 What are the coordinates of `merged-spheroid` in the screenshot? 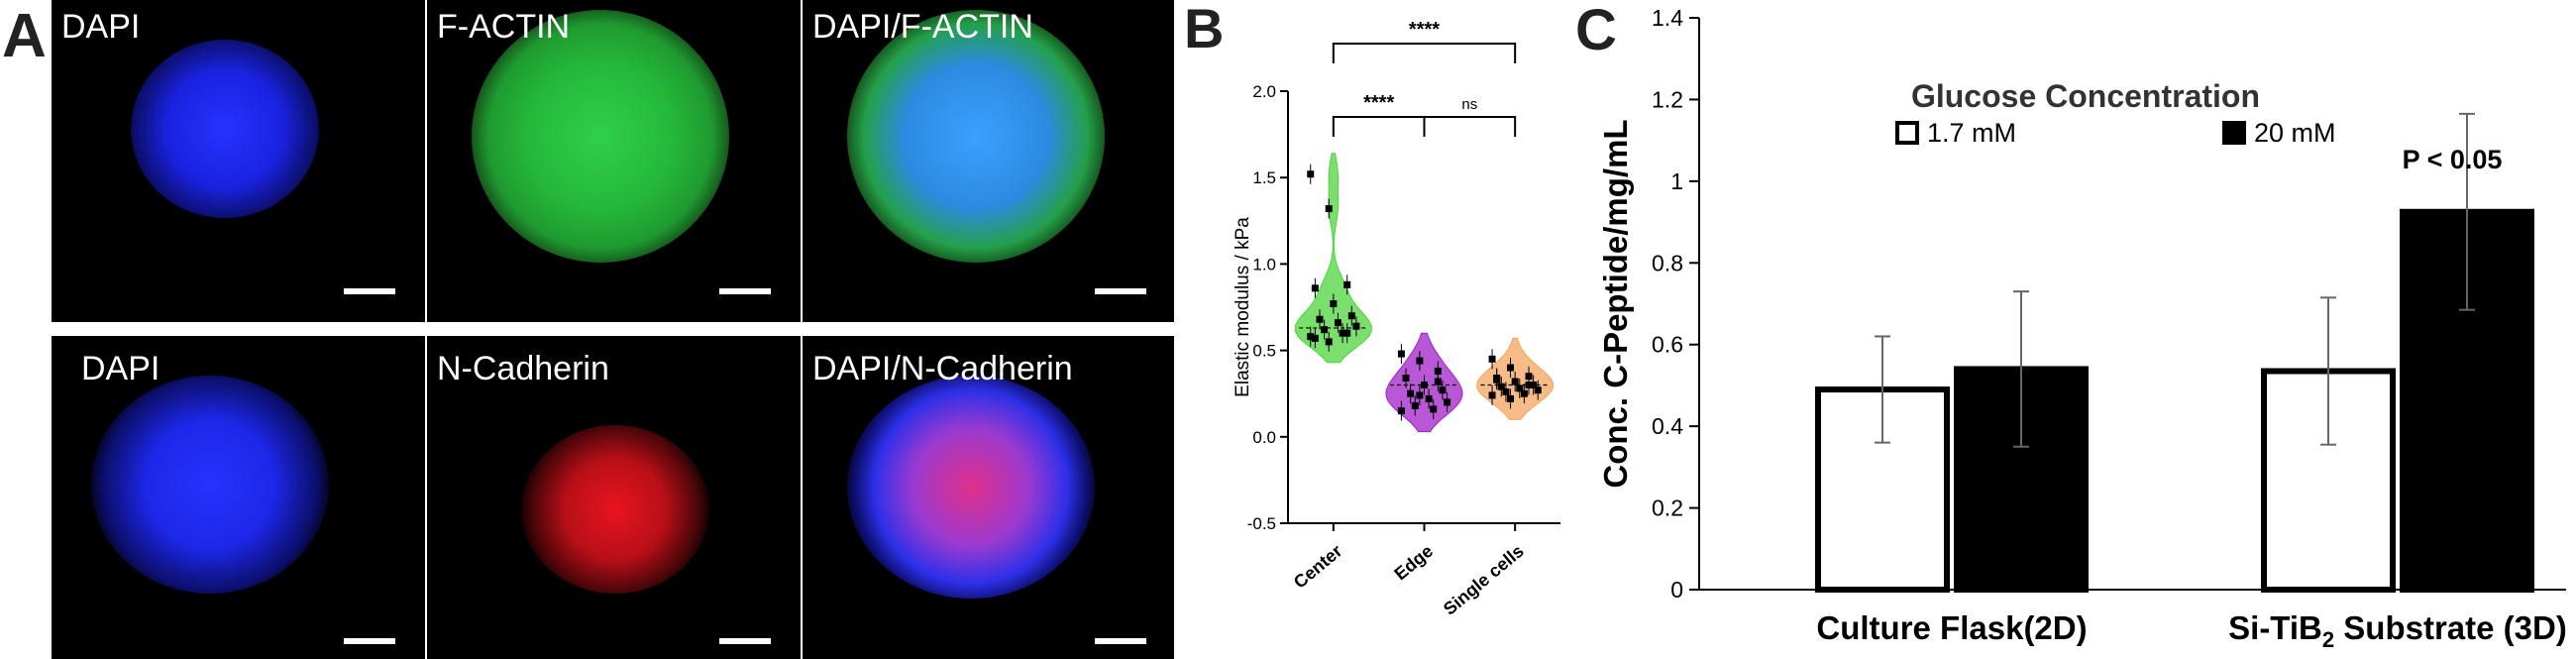 It's located at (976, 136).